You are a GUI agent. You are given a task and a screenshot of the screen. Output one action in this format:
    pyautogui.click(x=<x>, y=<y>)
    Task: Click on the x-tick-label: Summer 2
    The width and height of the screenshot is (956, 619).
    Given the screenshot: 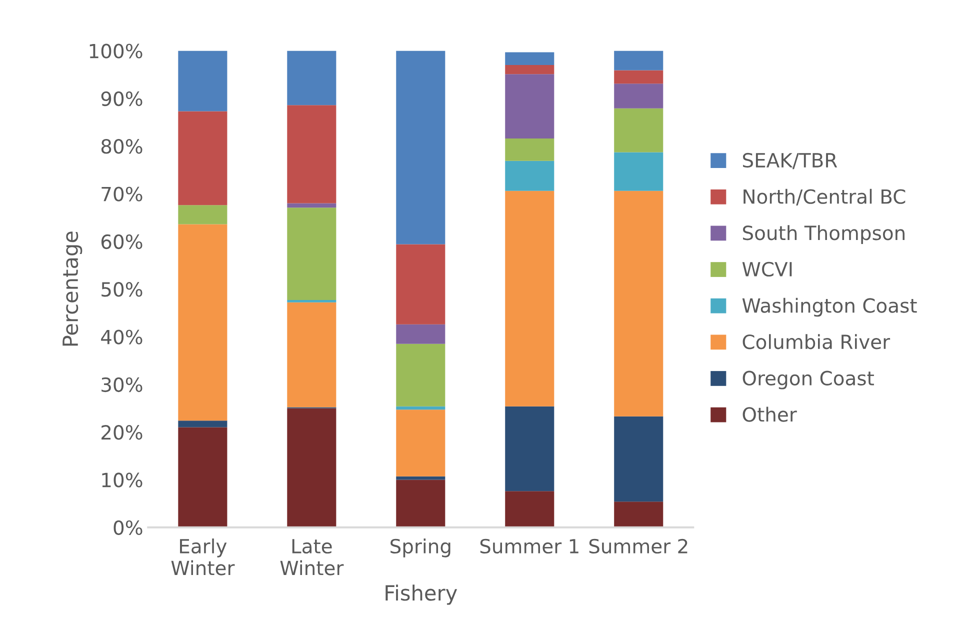 What is the action you would take?
    pyautogui.click(x=638, y=546)
    